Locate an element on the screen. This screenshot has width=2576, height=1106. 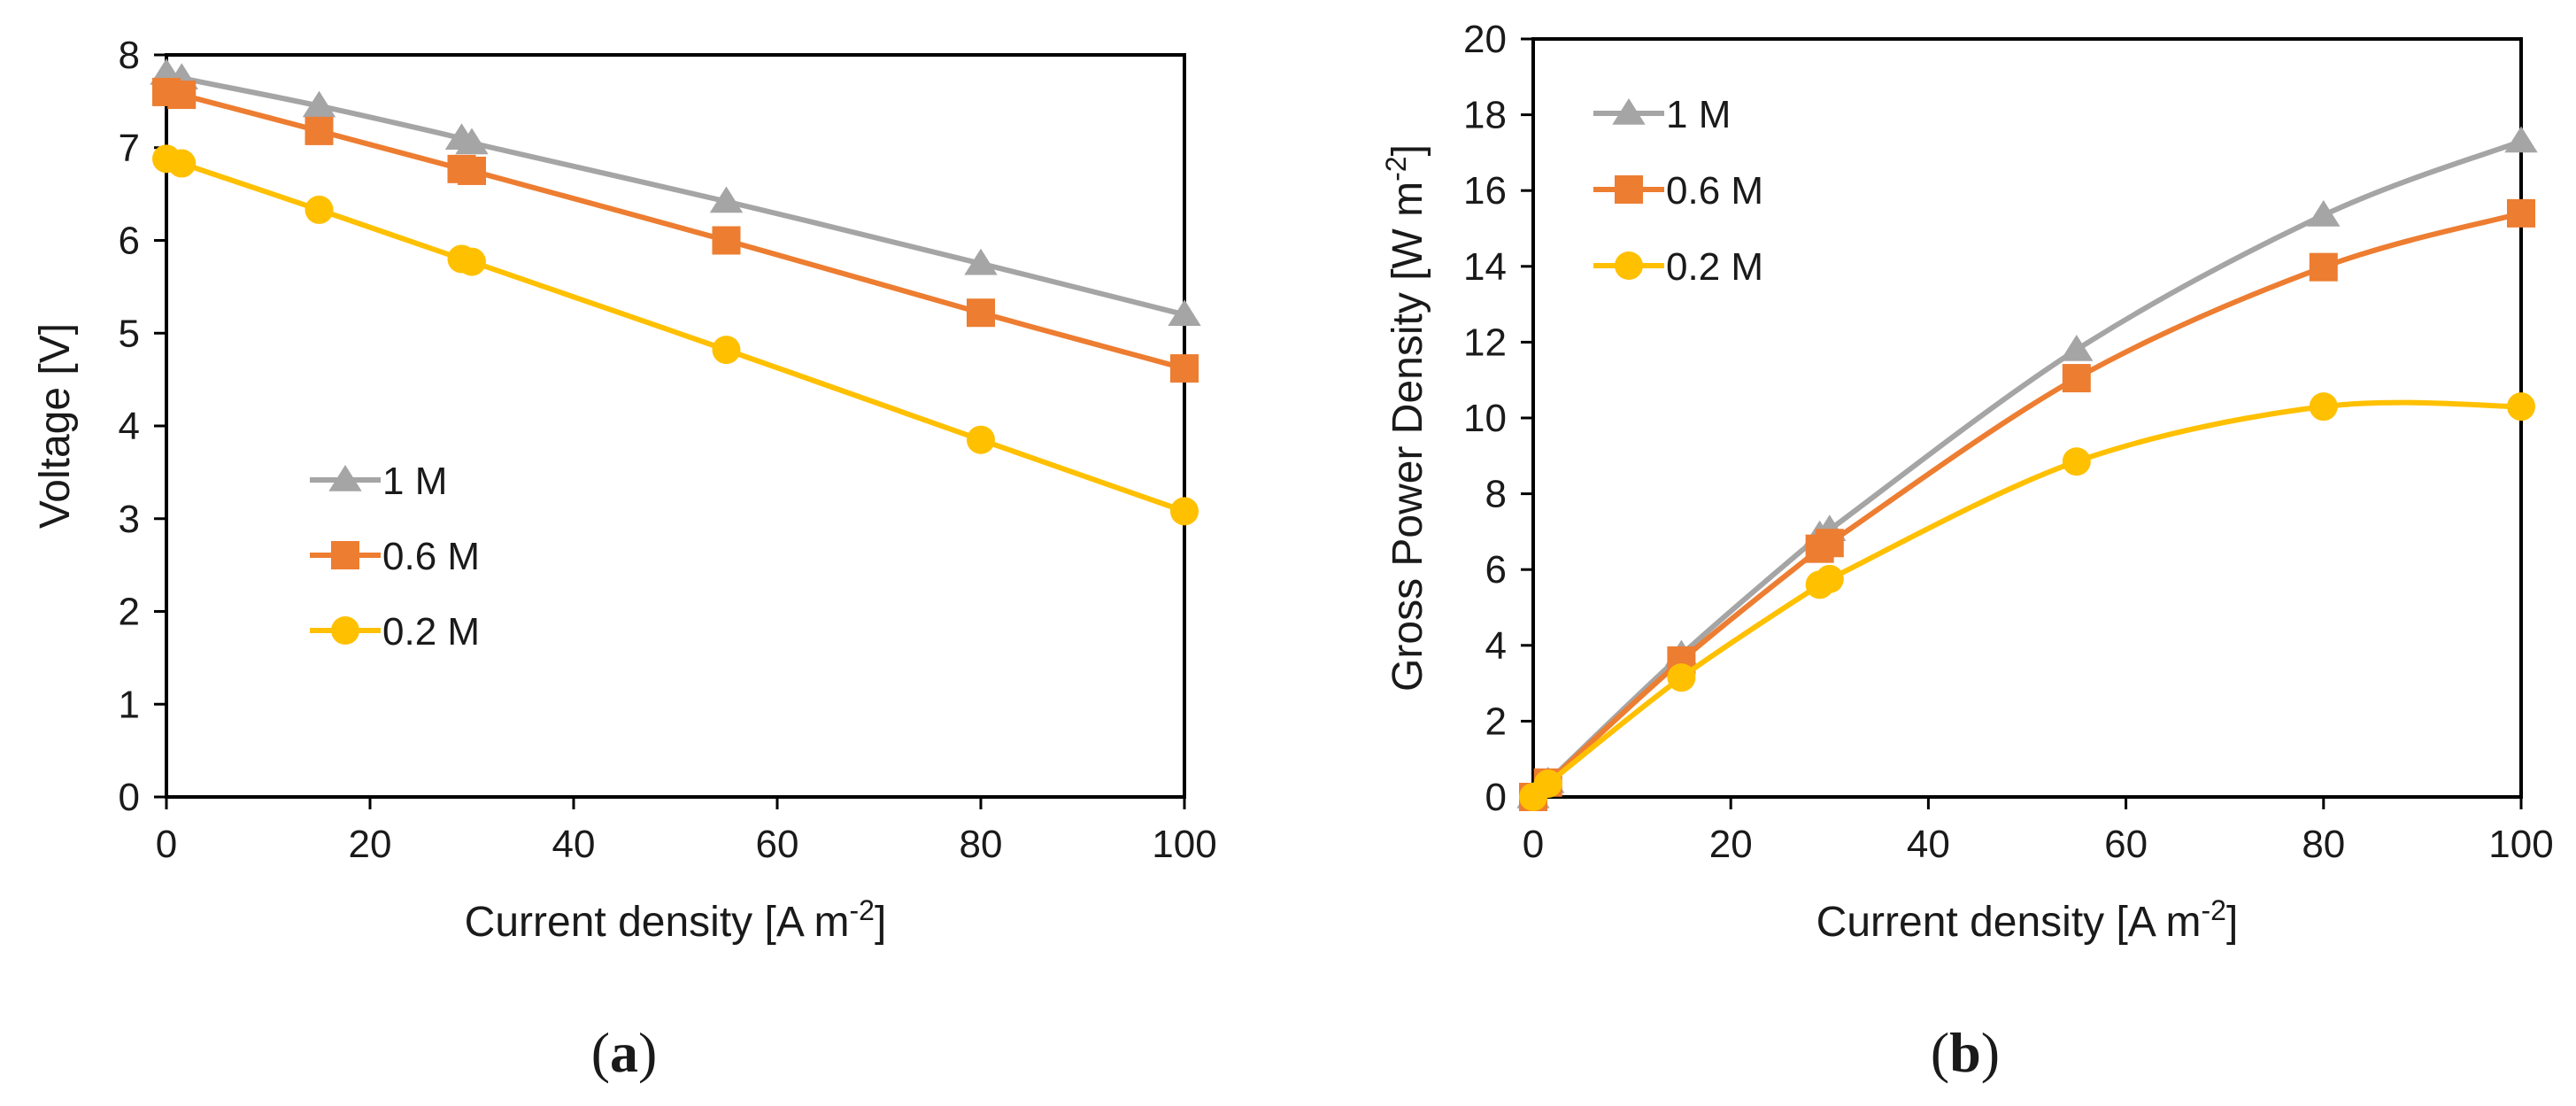
y-tick-label: 7 is located at coordinates (129, 148).